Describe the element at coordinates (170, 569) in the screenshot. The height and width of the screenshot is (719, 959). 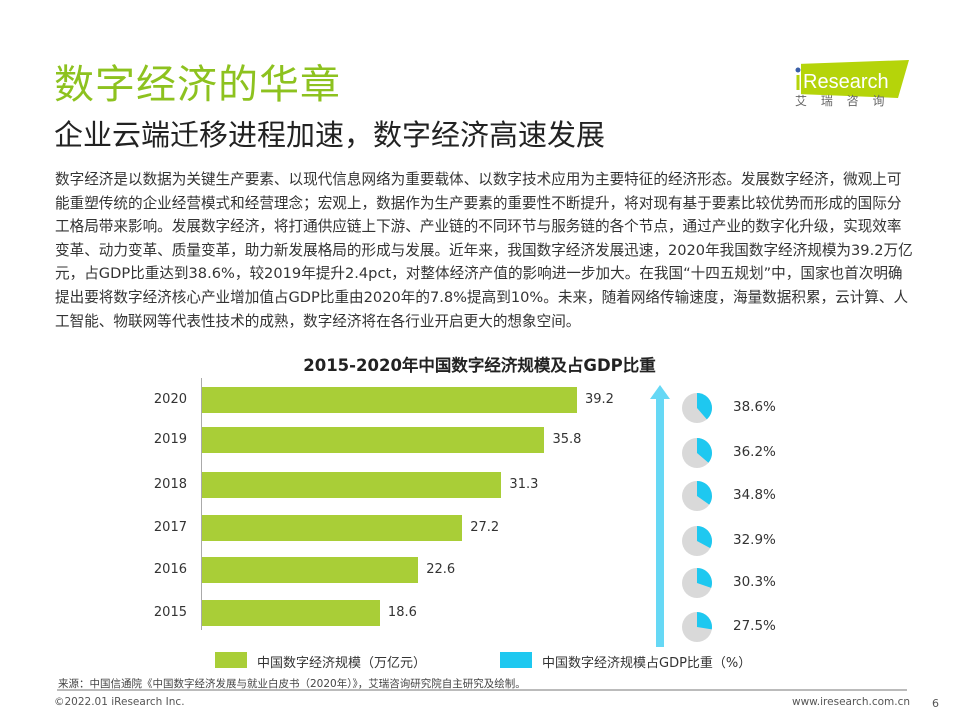
I see `y-tick-label: 2016` at that location.